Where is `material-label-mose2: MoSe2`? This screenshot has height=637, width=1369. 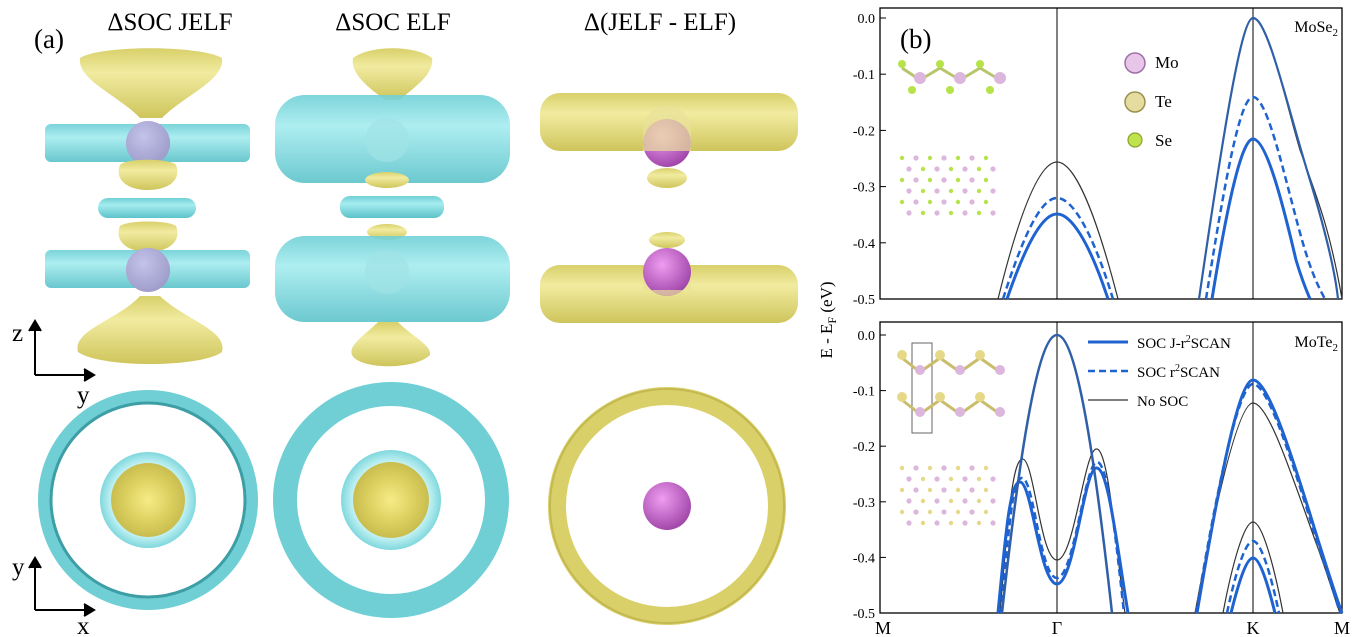 material-label-mose2: MoSe2 is located at coordinates (1316, 29).